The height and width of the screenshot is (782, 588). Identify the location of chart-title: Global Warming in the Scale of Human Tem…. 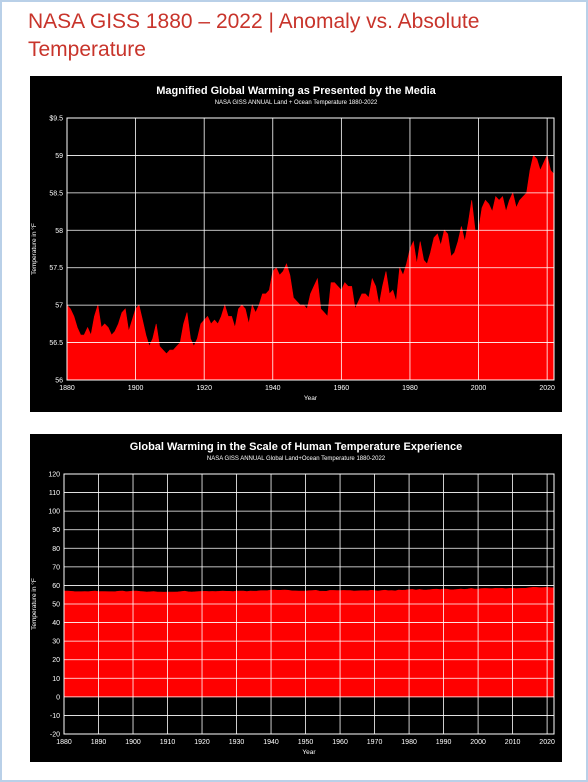
(296, 447).